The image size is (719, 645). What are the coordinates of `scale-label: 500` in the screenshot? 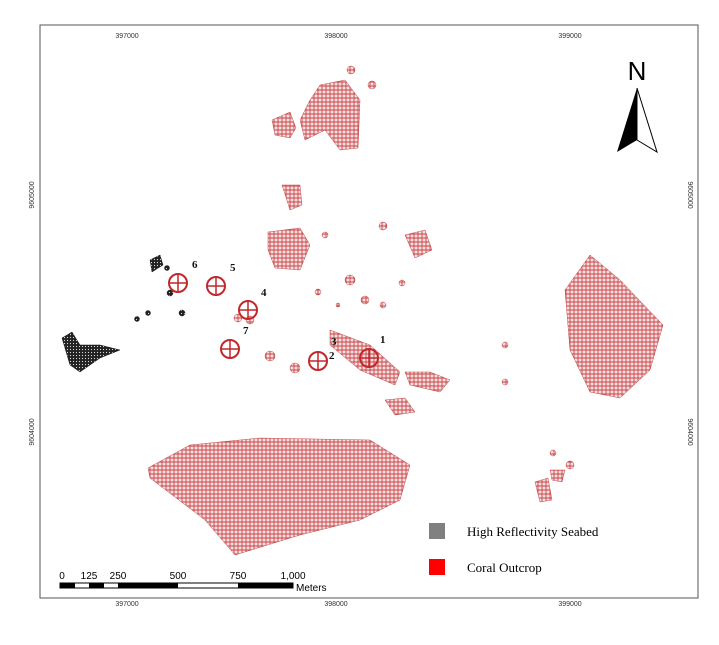 It's located at (178, 576).